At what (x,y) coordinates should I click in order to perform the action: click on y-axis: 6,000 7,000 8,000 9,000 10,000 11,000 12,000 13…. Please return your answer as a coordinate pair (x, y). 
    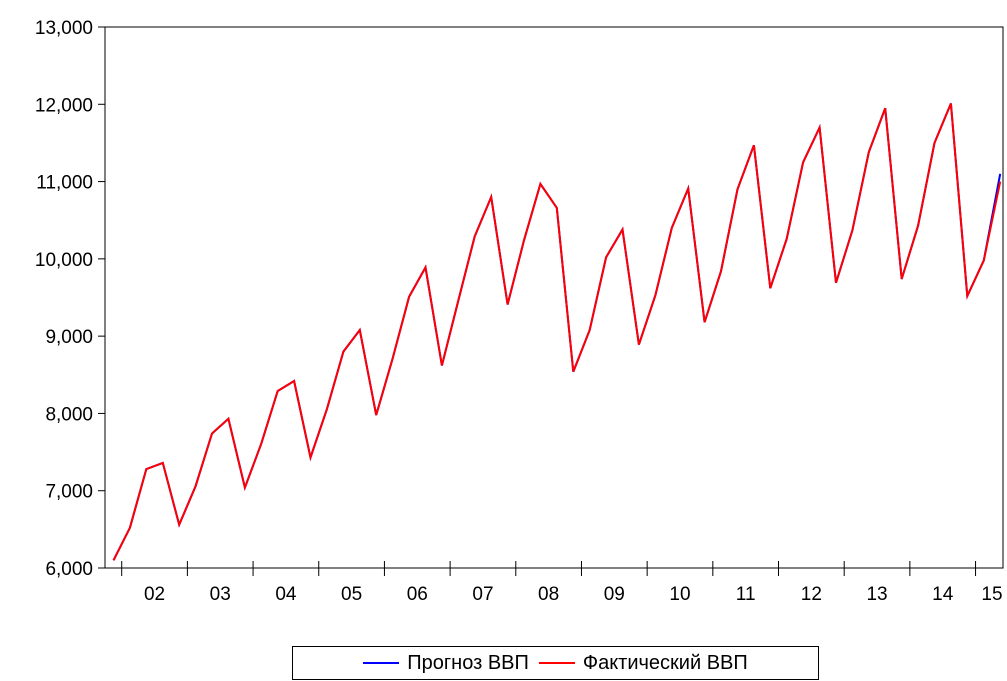
    Looking at the image, I should click on (70, 299).